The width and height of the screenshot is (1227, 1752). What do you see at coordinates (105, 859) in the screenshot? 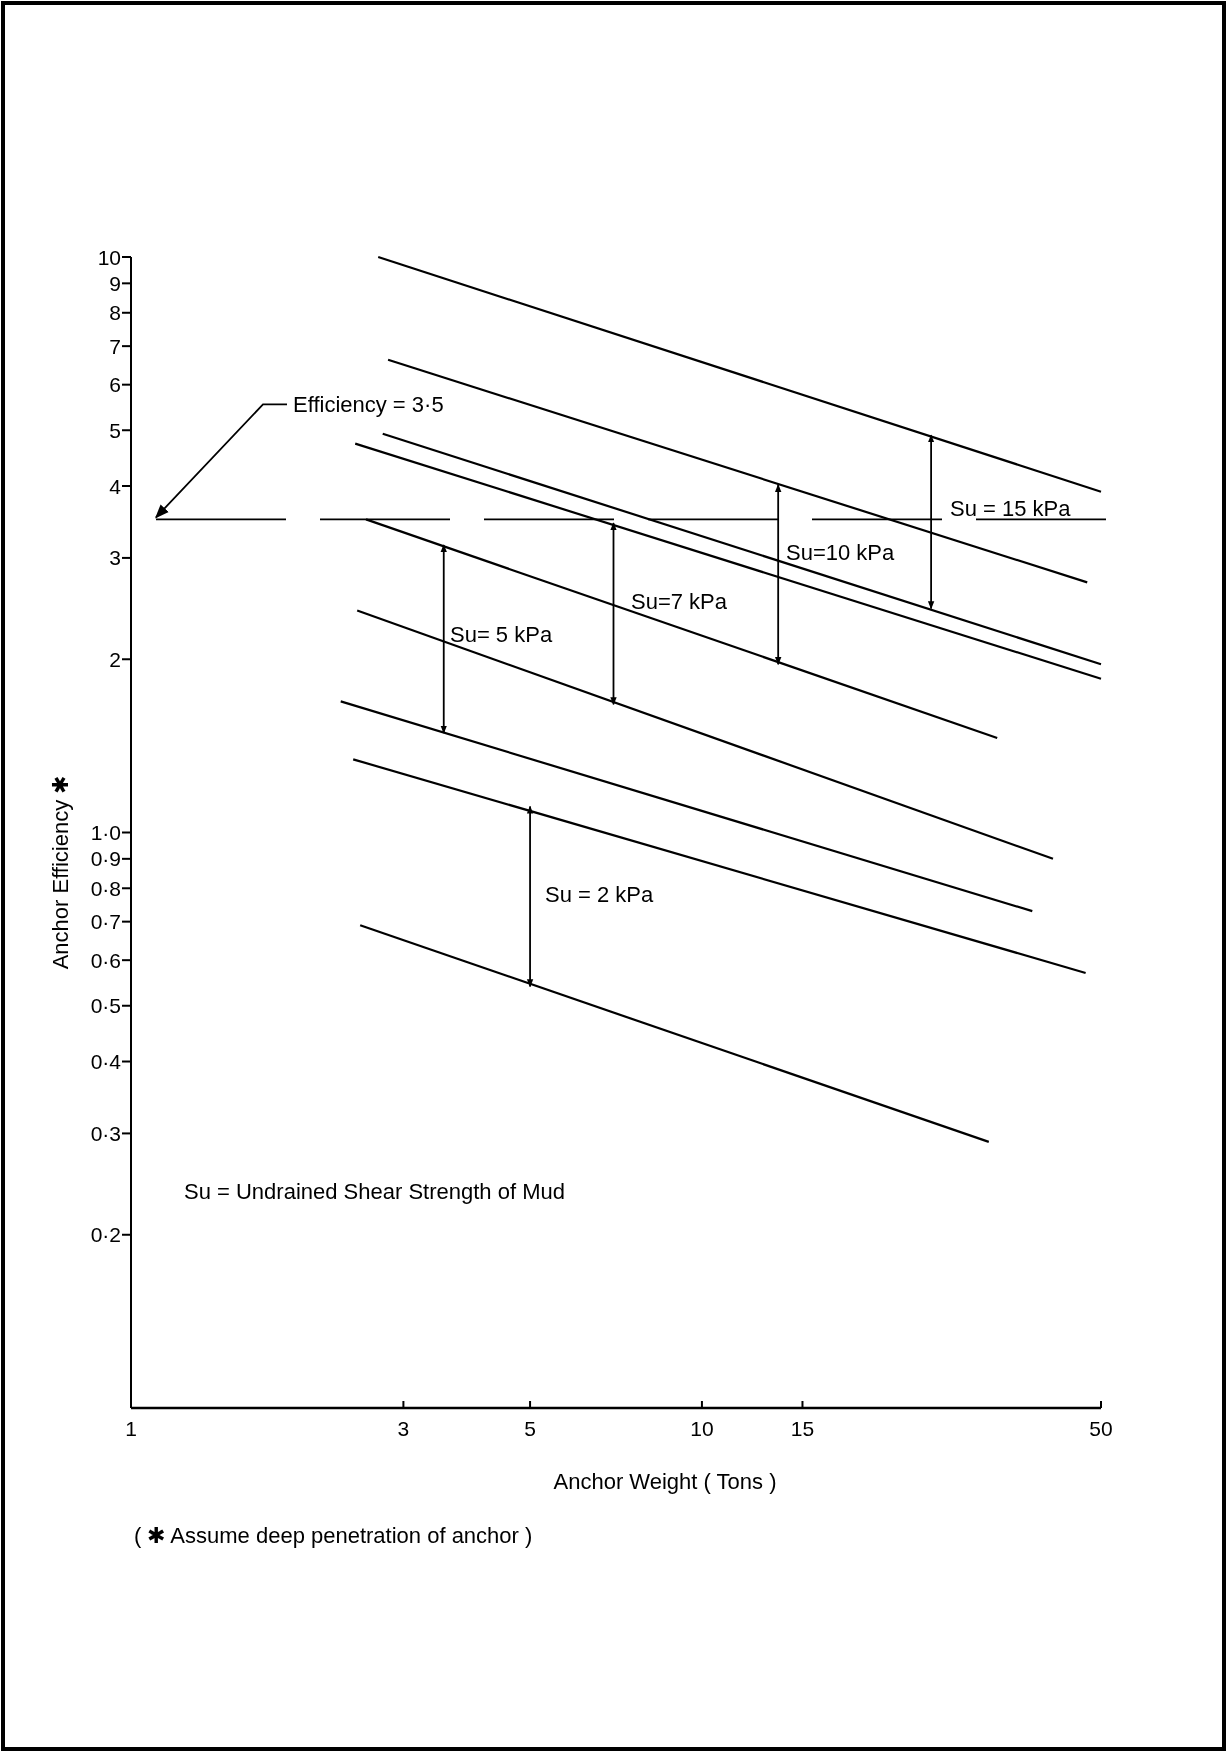
I see `y-tick-label: 0·9` at bounding box center [105, 859].